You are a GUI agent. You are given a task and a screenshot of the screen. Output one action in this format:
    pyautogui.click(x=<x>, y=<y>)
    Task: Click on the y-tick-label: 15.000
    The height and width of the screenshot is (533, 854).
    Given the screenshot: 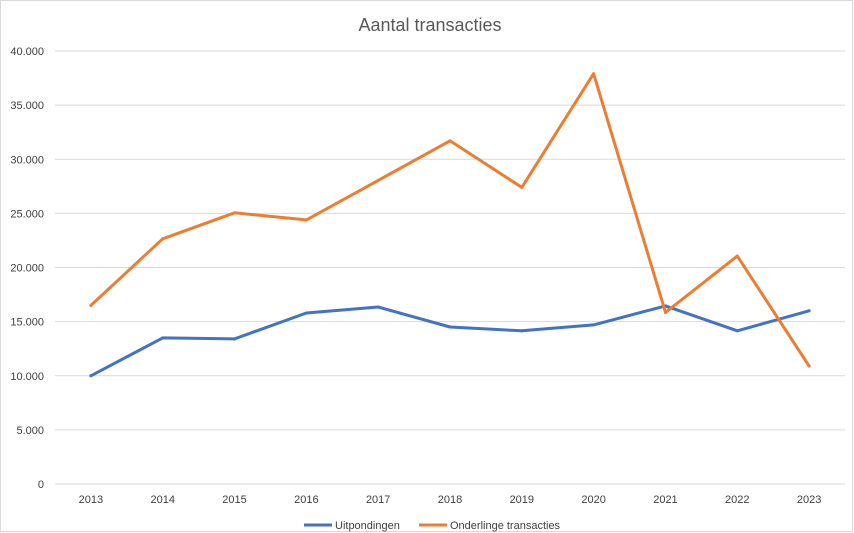 What is the action you would take?
    pyautogui.click(x=27, y=323)
    